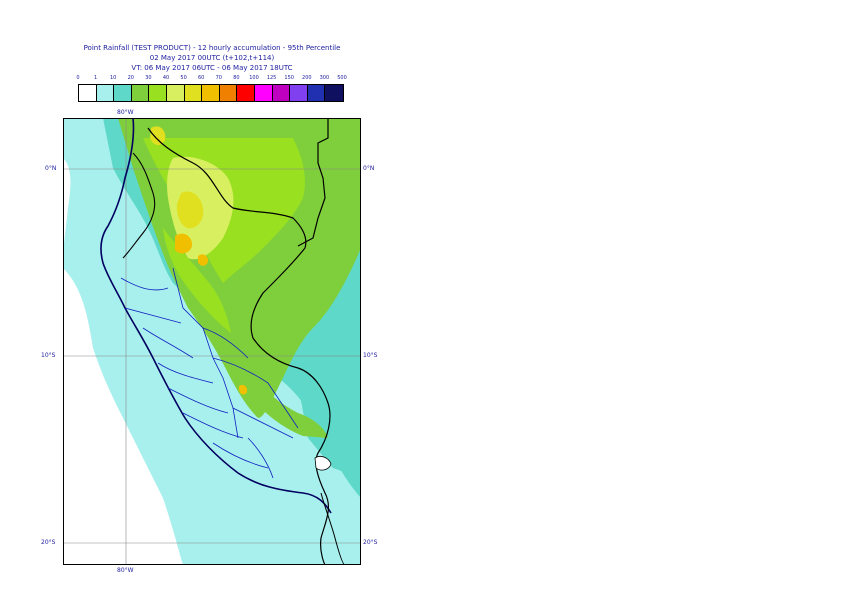 The height and width of the screenshot is (596, 842). Describe the element at coordinates (201, 78) in the screenshot. I see `legend-tick-label: 60` at that location.